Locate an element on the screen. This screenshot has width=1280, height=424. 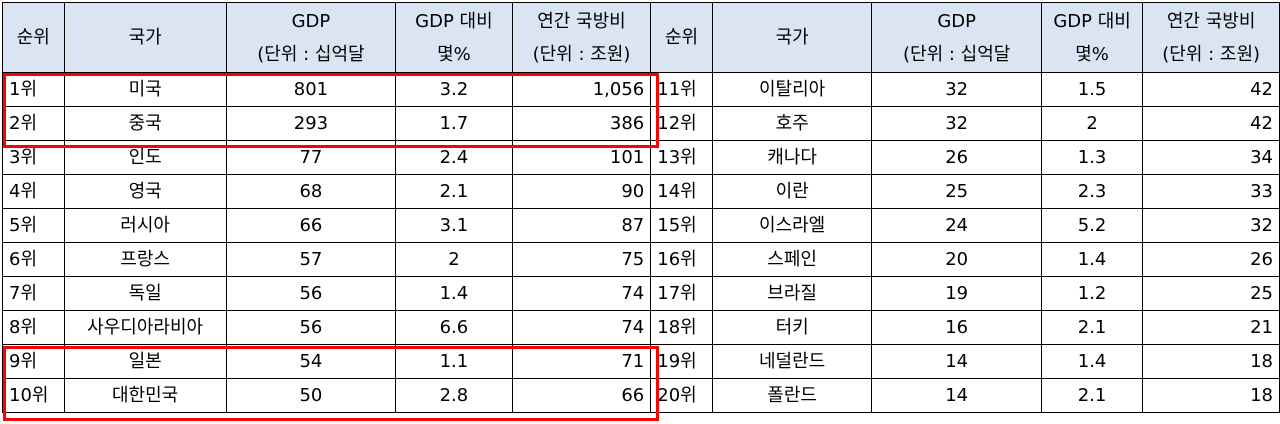
right-country-cell: 스페인 is located at coordinates (792, 259).